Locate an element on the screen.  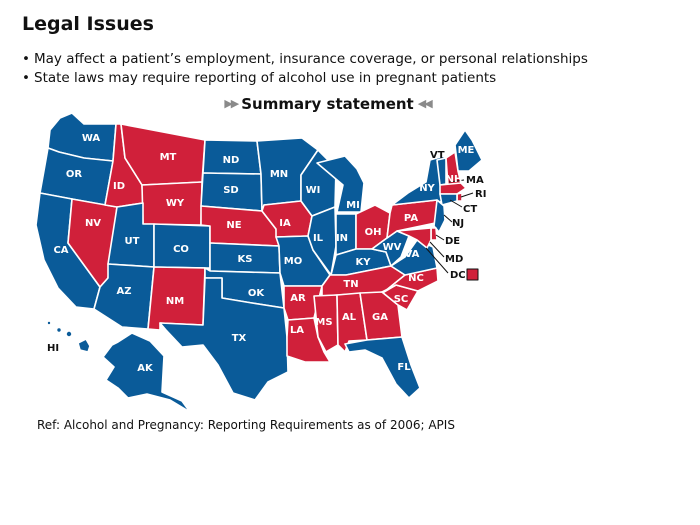
state-DE is located at coordinates (434, 234).